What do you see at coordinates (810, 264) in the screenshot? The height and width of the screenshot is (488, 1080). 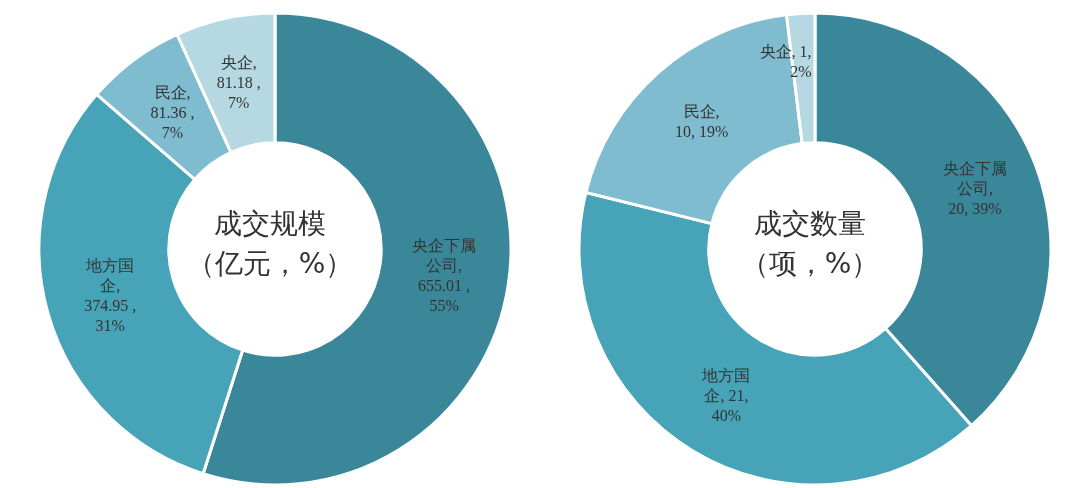 I see `text: （项，%）` at bounding box center [810, 264].